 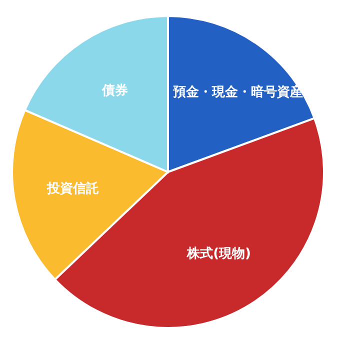 I want to click on slice-label: 株式(現物), so click(x=218, y=254).